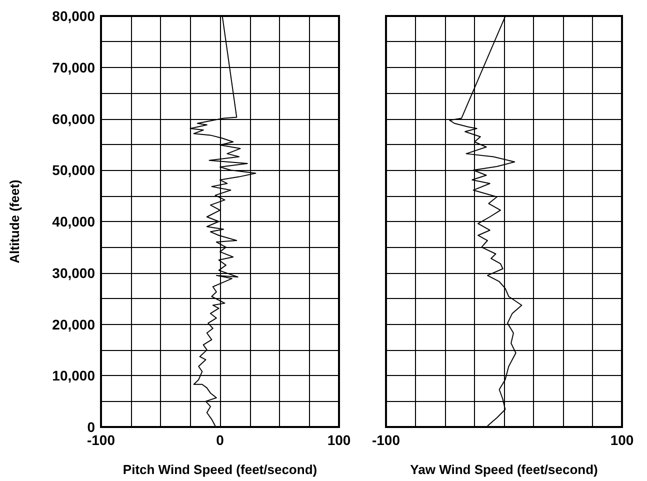  I want to click on y-tick-label: 50,000, so click(74, 170).